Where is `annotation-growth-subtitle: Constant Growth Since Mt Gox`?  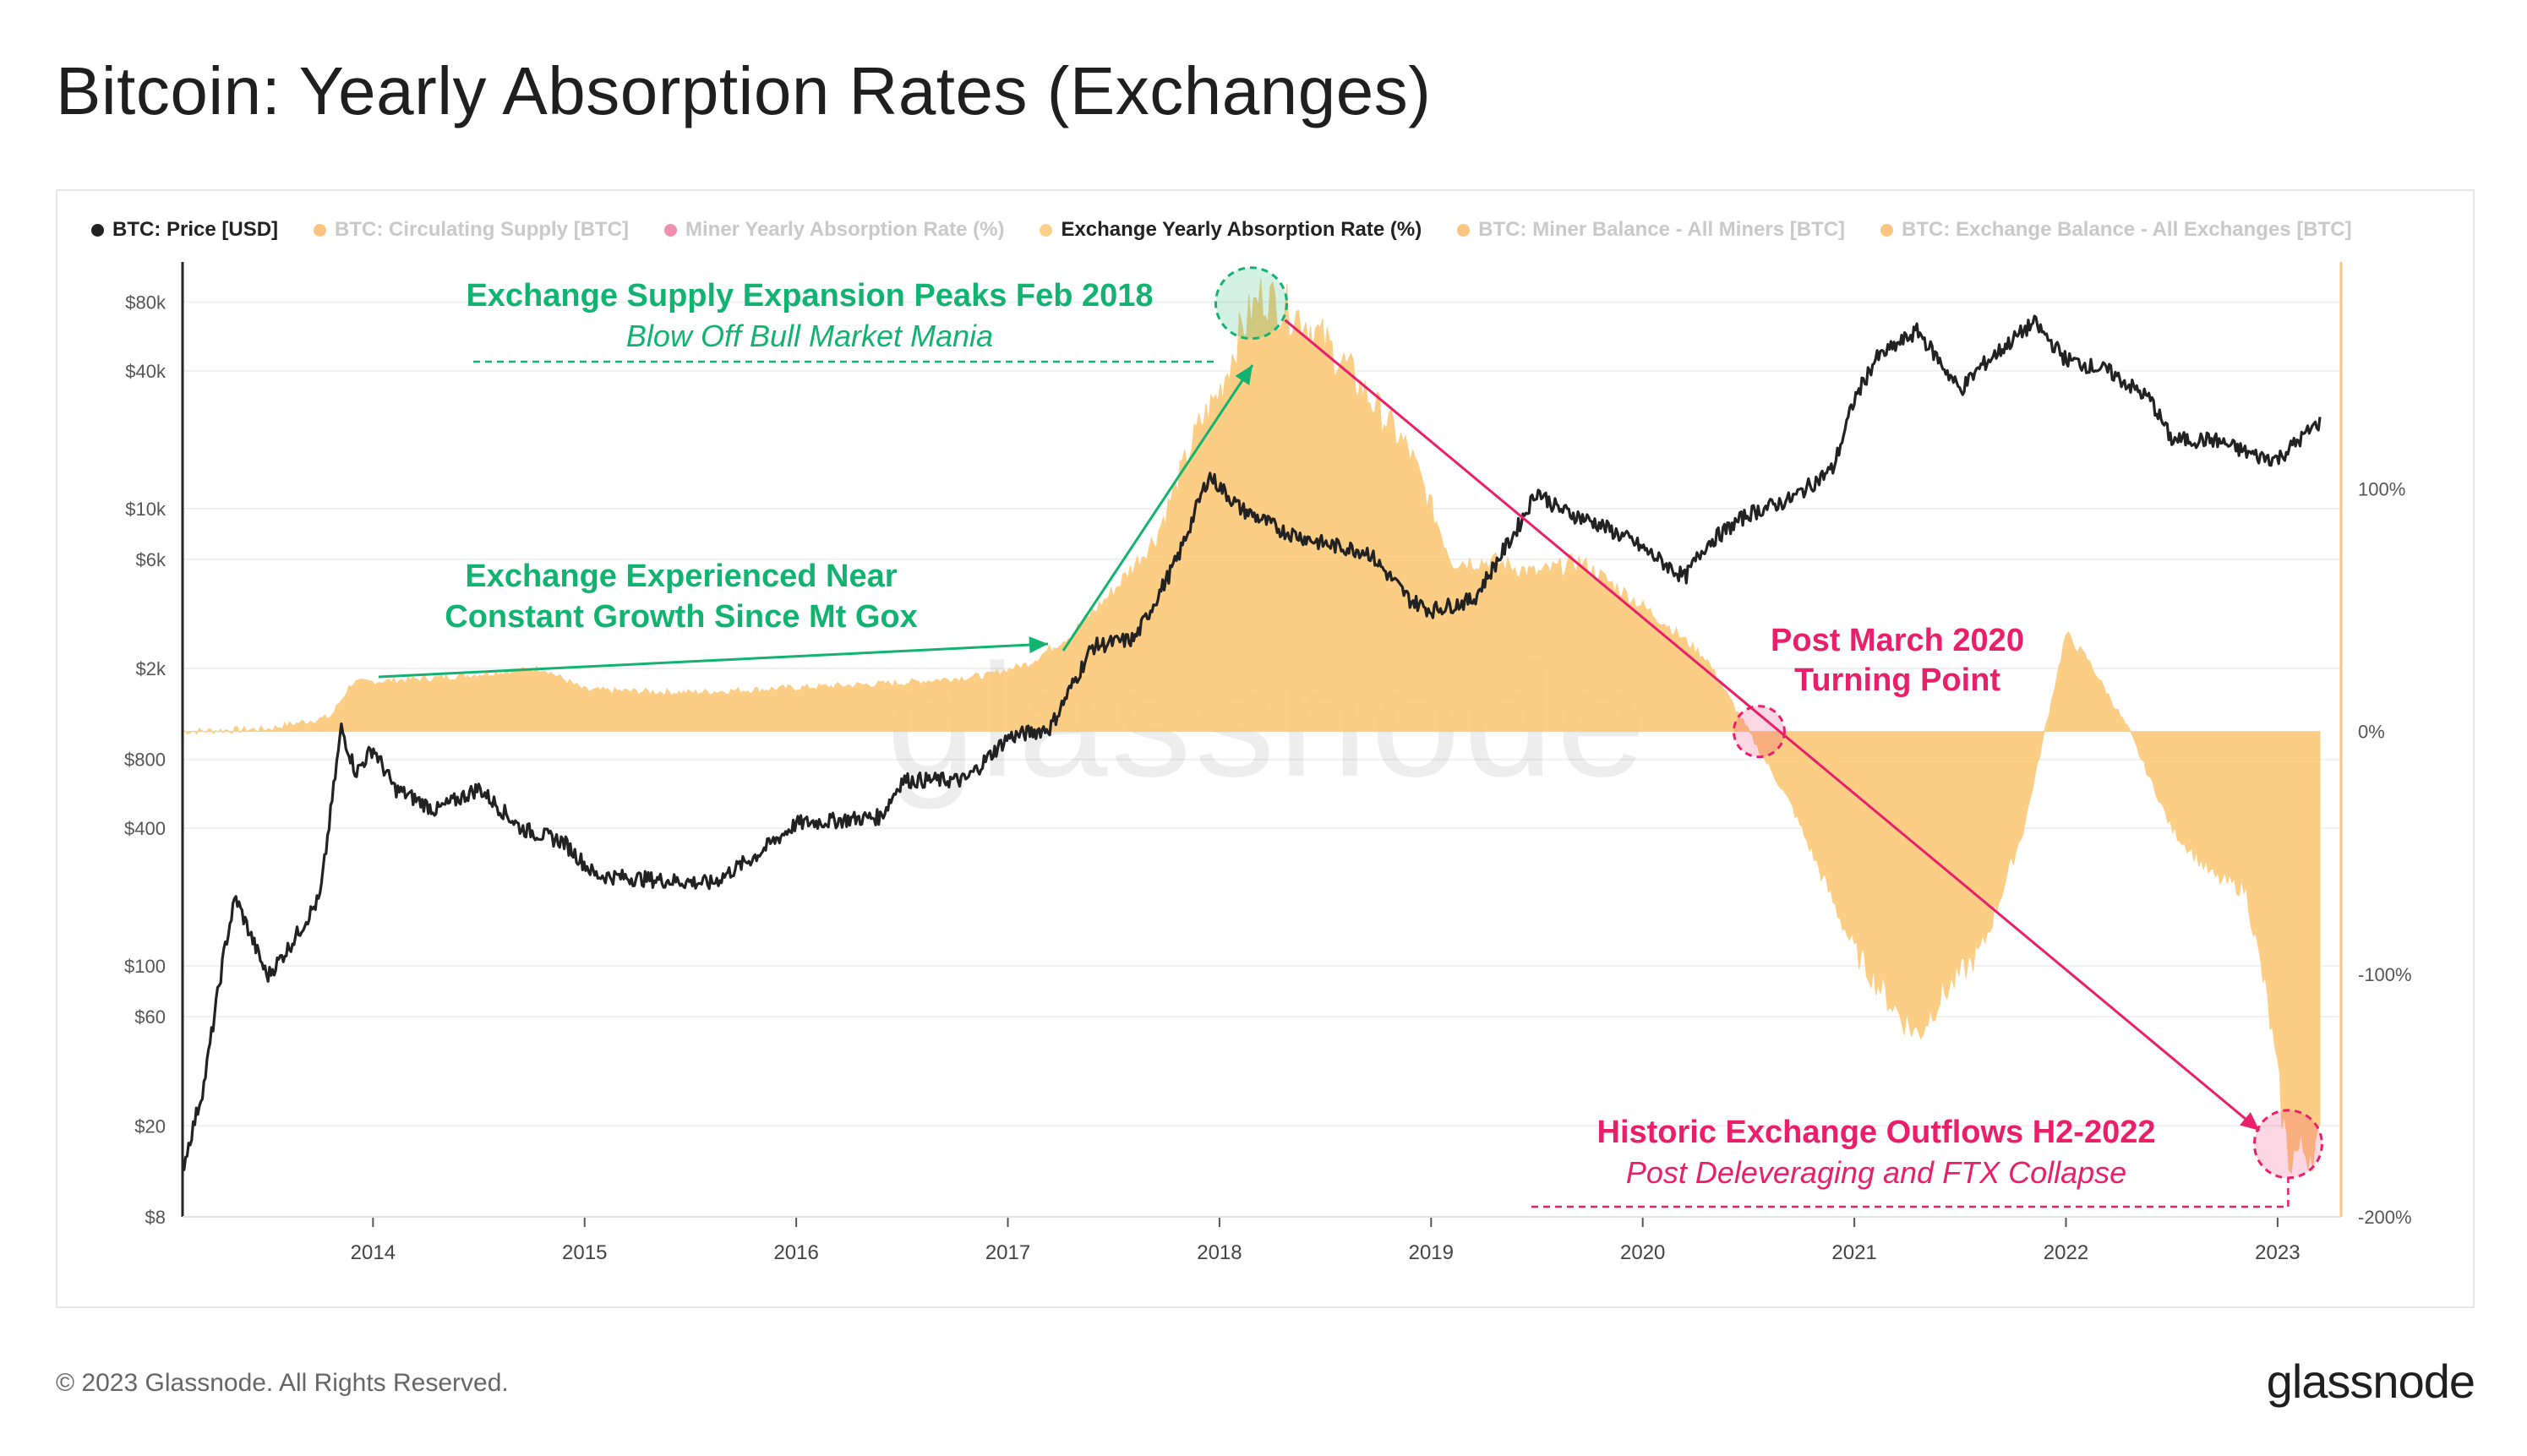 annotation-growth-subtitle: Constant Growth Since Mt Gox is located at coordinates (681, 617).